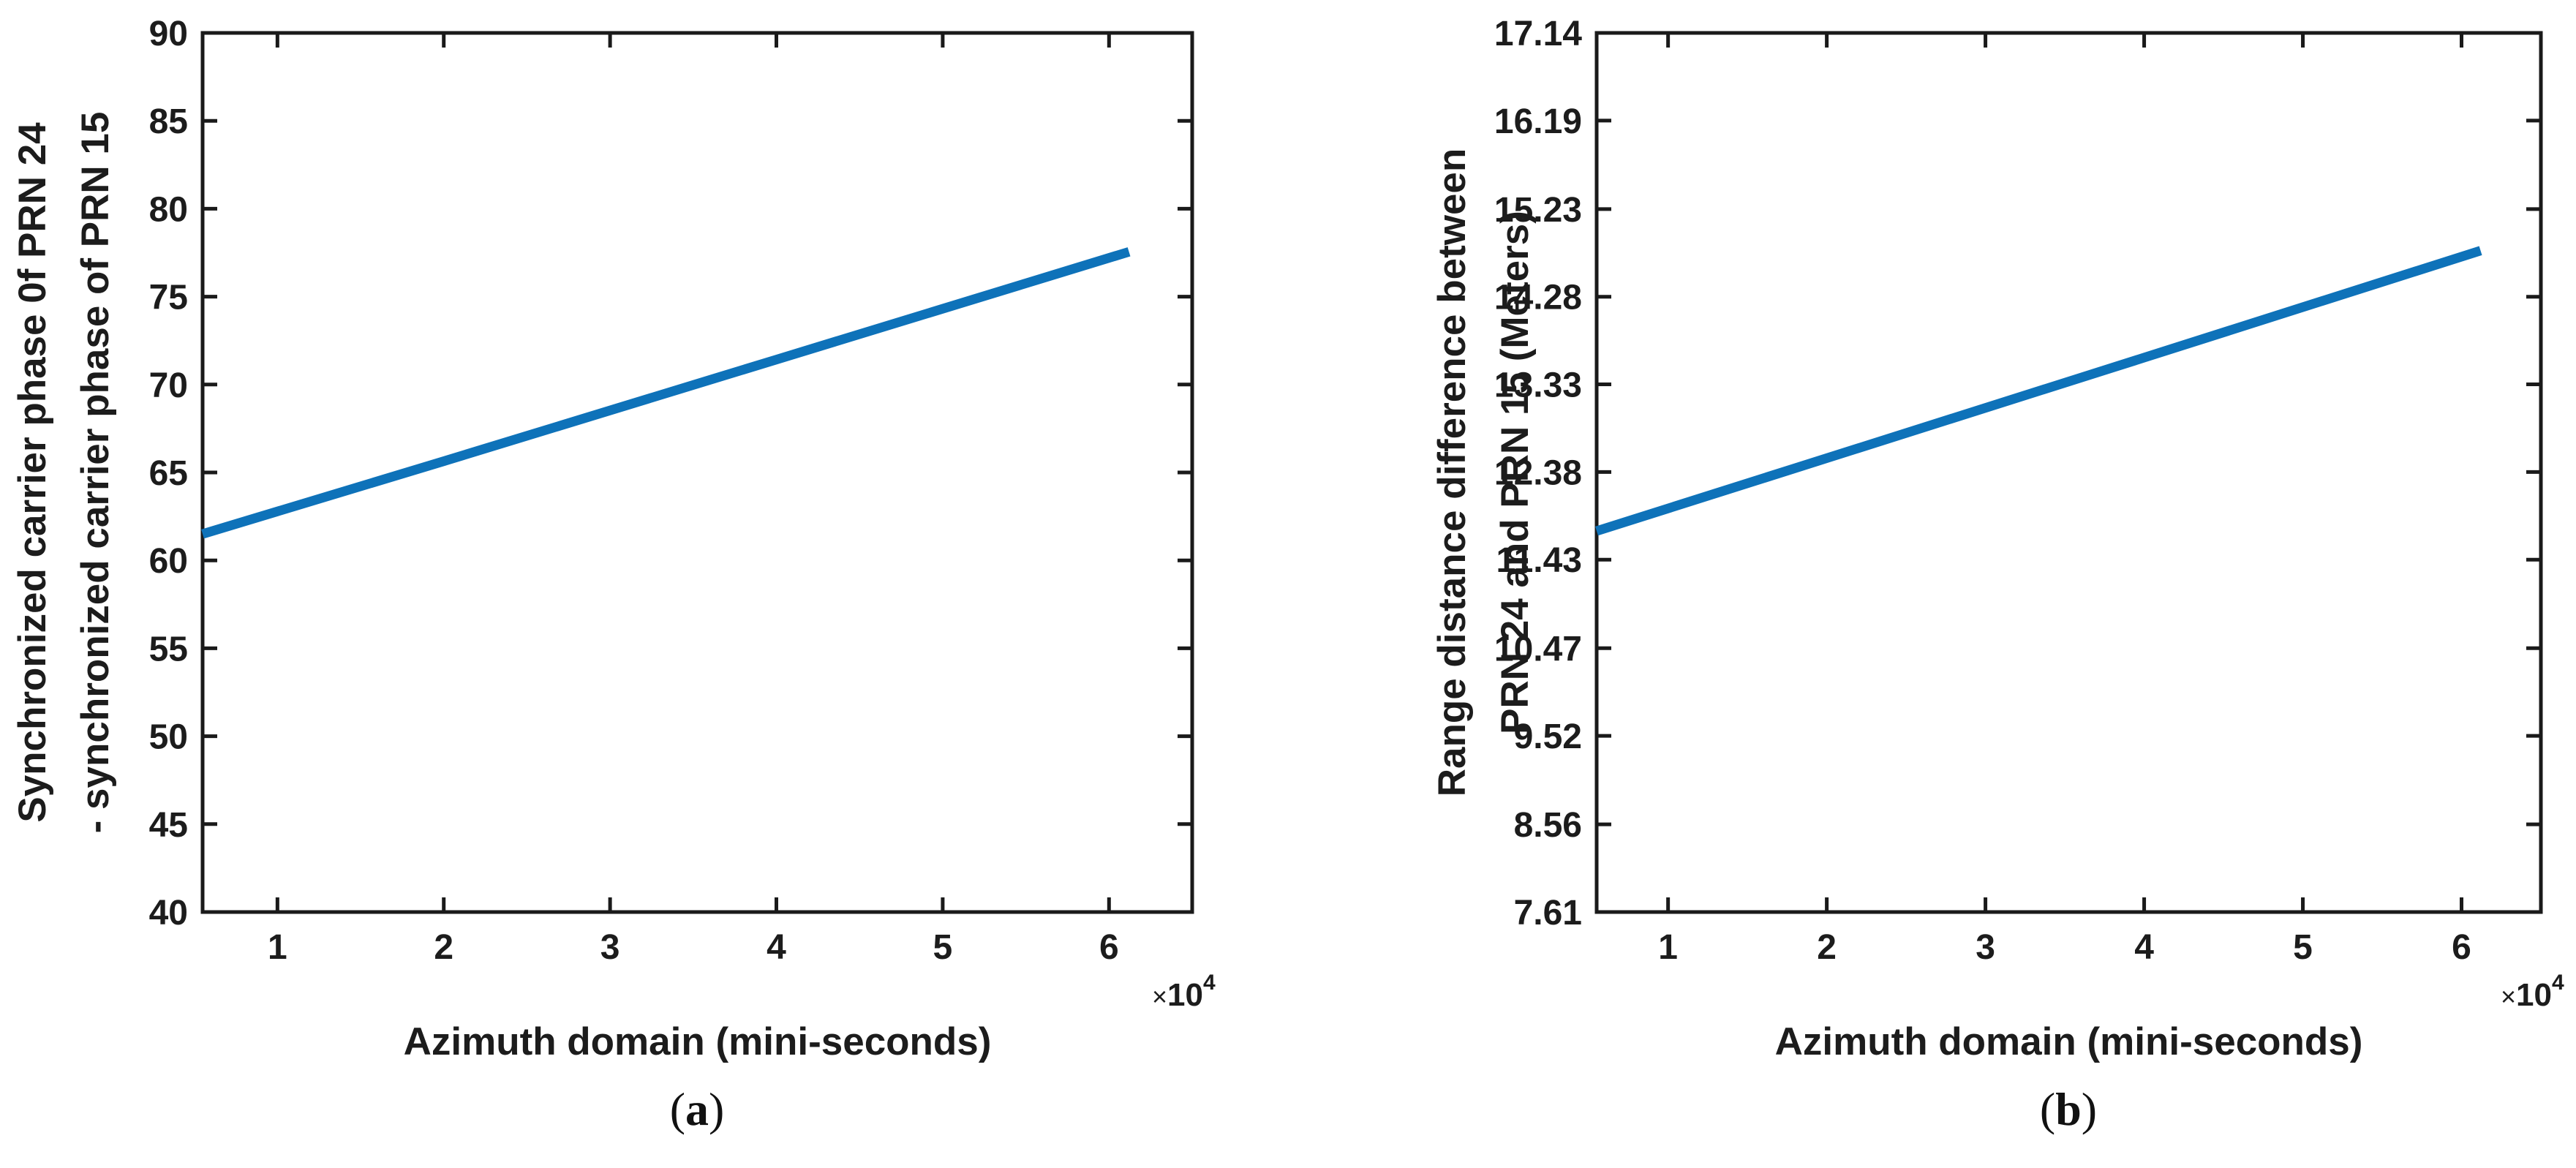 Image resolution: width=2576 pixels, height=1168 pixels. I want to click on y-tick-label: 13.33, so click(1538, 385).